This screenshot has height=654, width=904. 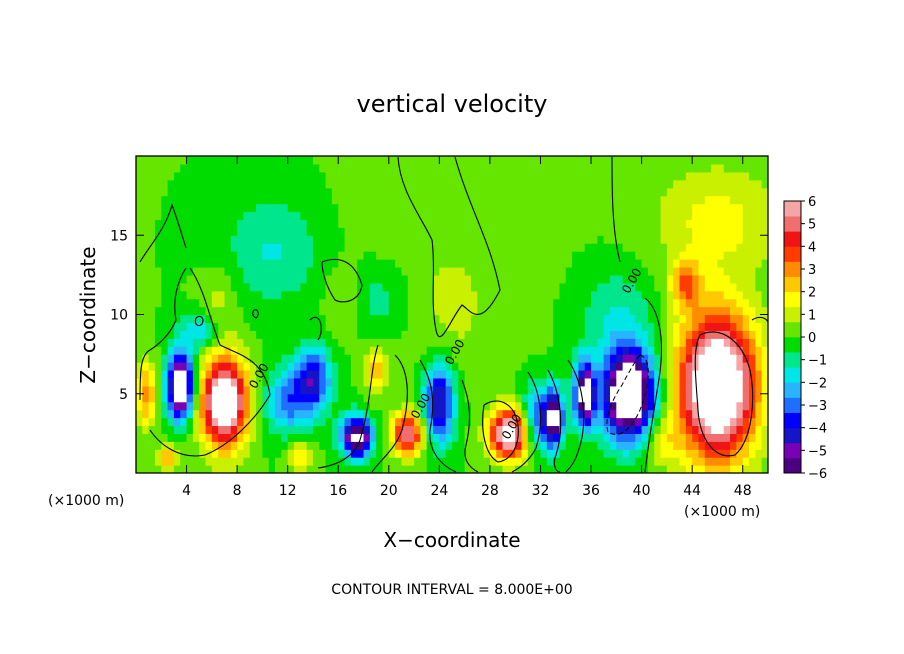 What do you see at coordinates (792, 435) in the screenshot?
I see `colorbar-swatch` at bounding box center [792, 435].